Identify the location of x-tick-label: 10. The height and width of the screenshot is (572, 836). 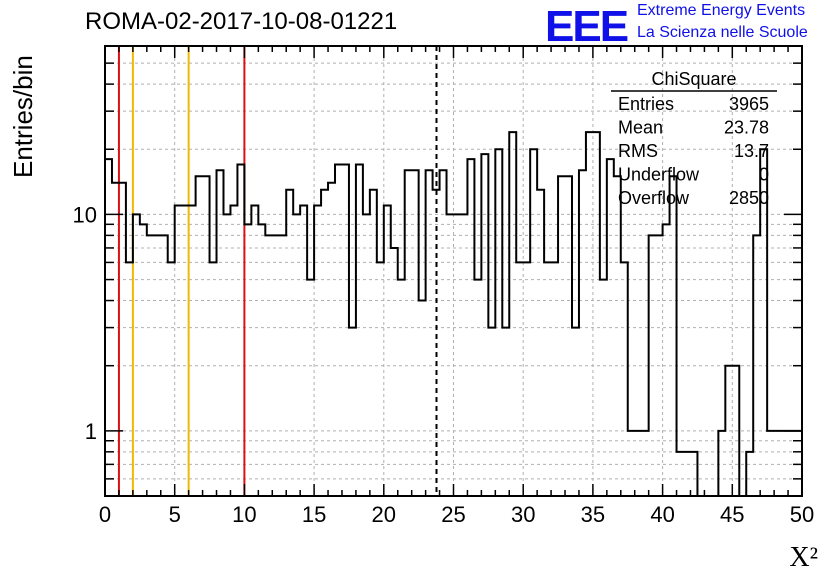
(244, 514).